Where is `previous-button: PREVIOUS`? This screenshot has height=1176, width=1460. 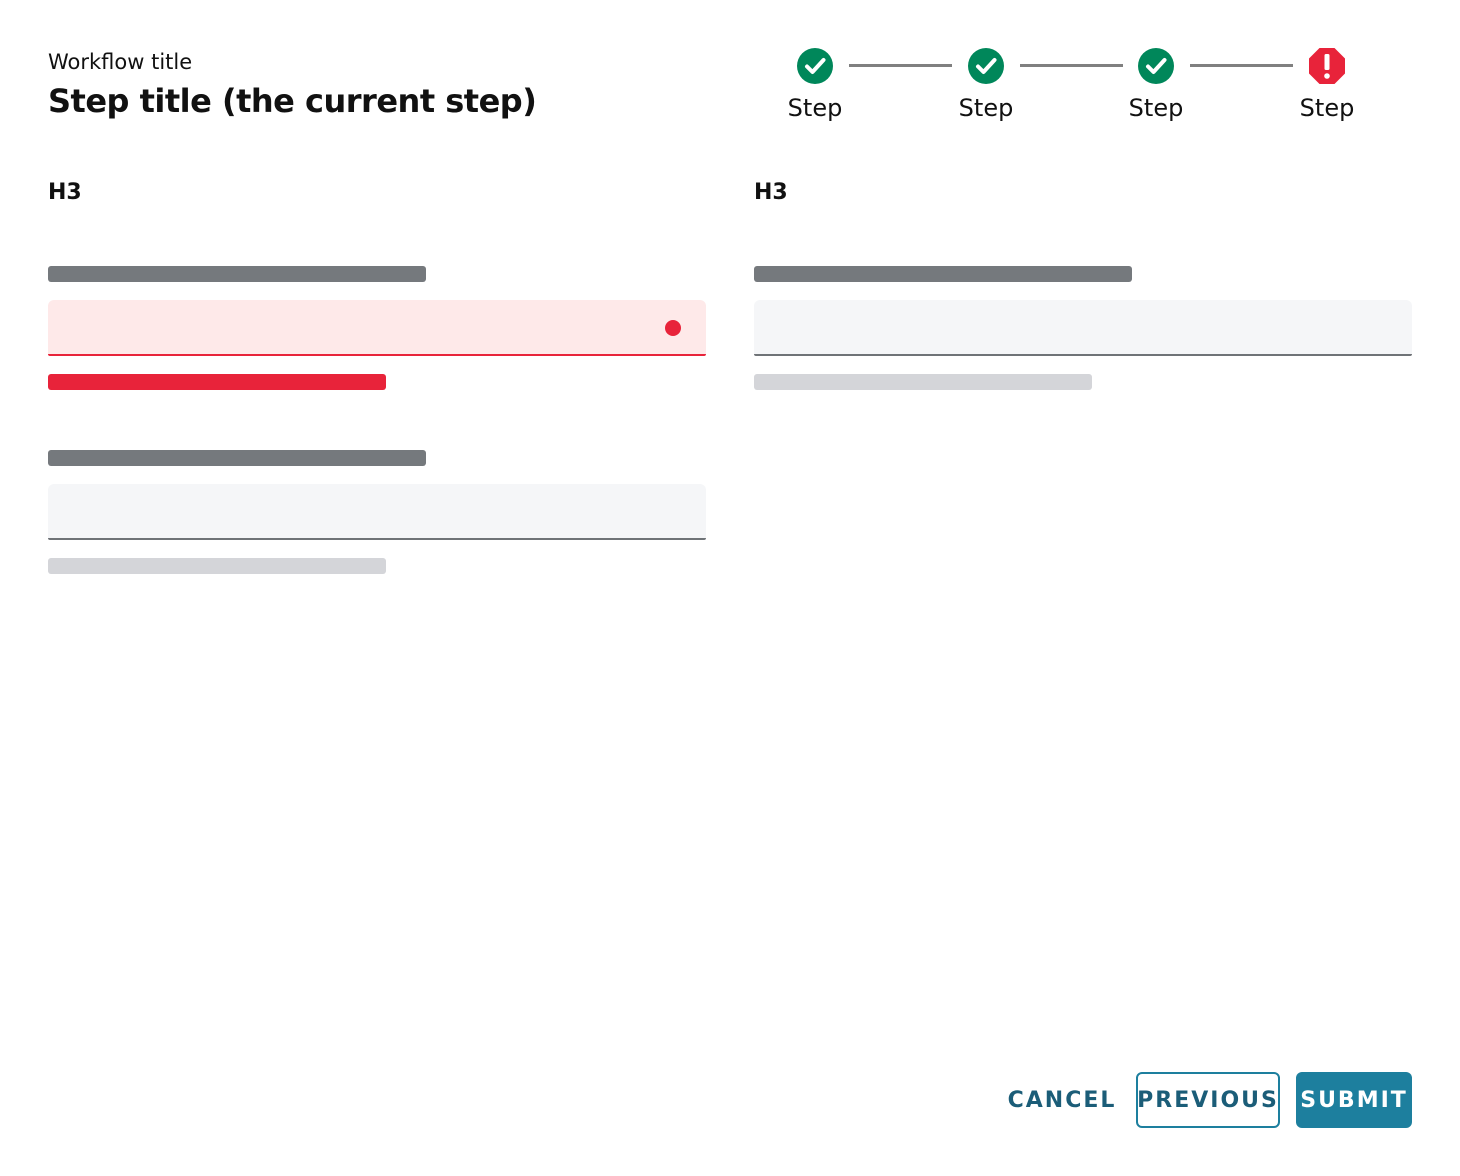 previous-button: PREVIOUS is located at coordinates (1208, 1100).